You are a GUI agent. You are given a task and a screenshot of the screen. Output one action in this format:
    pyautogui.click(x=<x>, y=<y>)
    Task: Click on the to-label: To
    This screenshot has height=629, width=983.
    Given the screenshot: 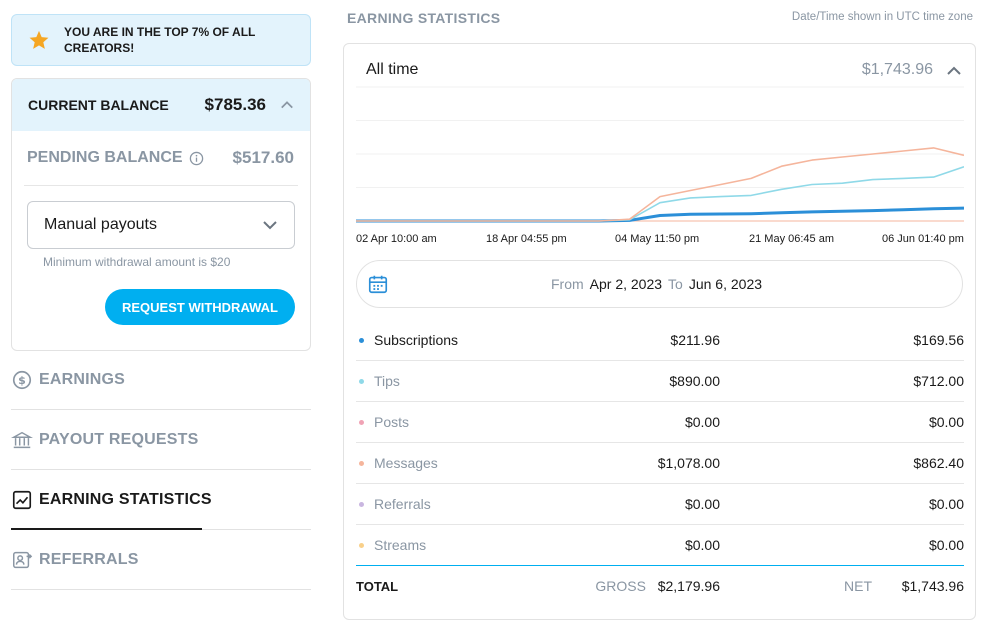 What is the action you would take?
    pyautogui.click(x=675, y=284)
    